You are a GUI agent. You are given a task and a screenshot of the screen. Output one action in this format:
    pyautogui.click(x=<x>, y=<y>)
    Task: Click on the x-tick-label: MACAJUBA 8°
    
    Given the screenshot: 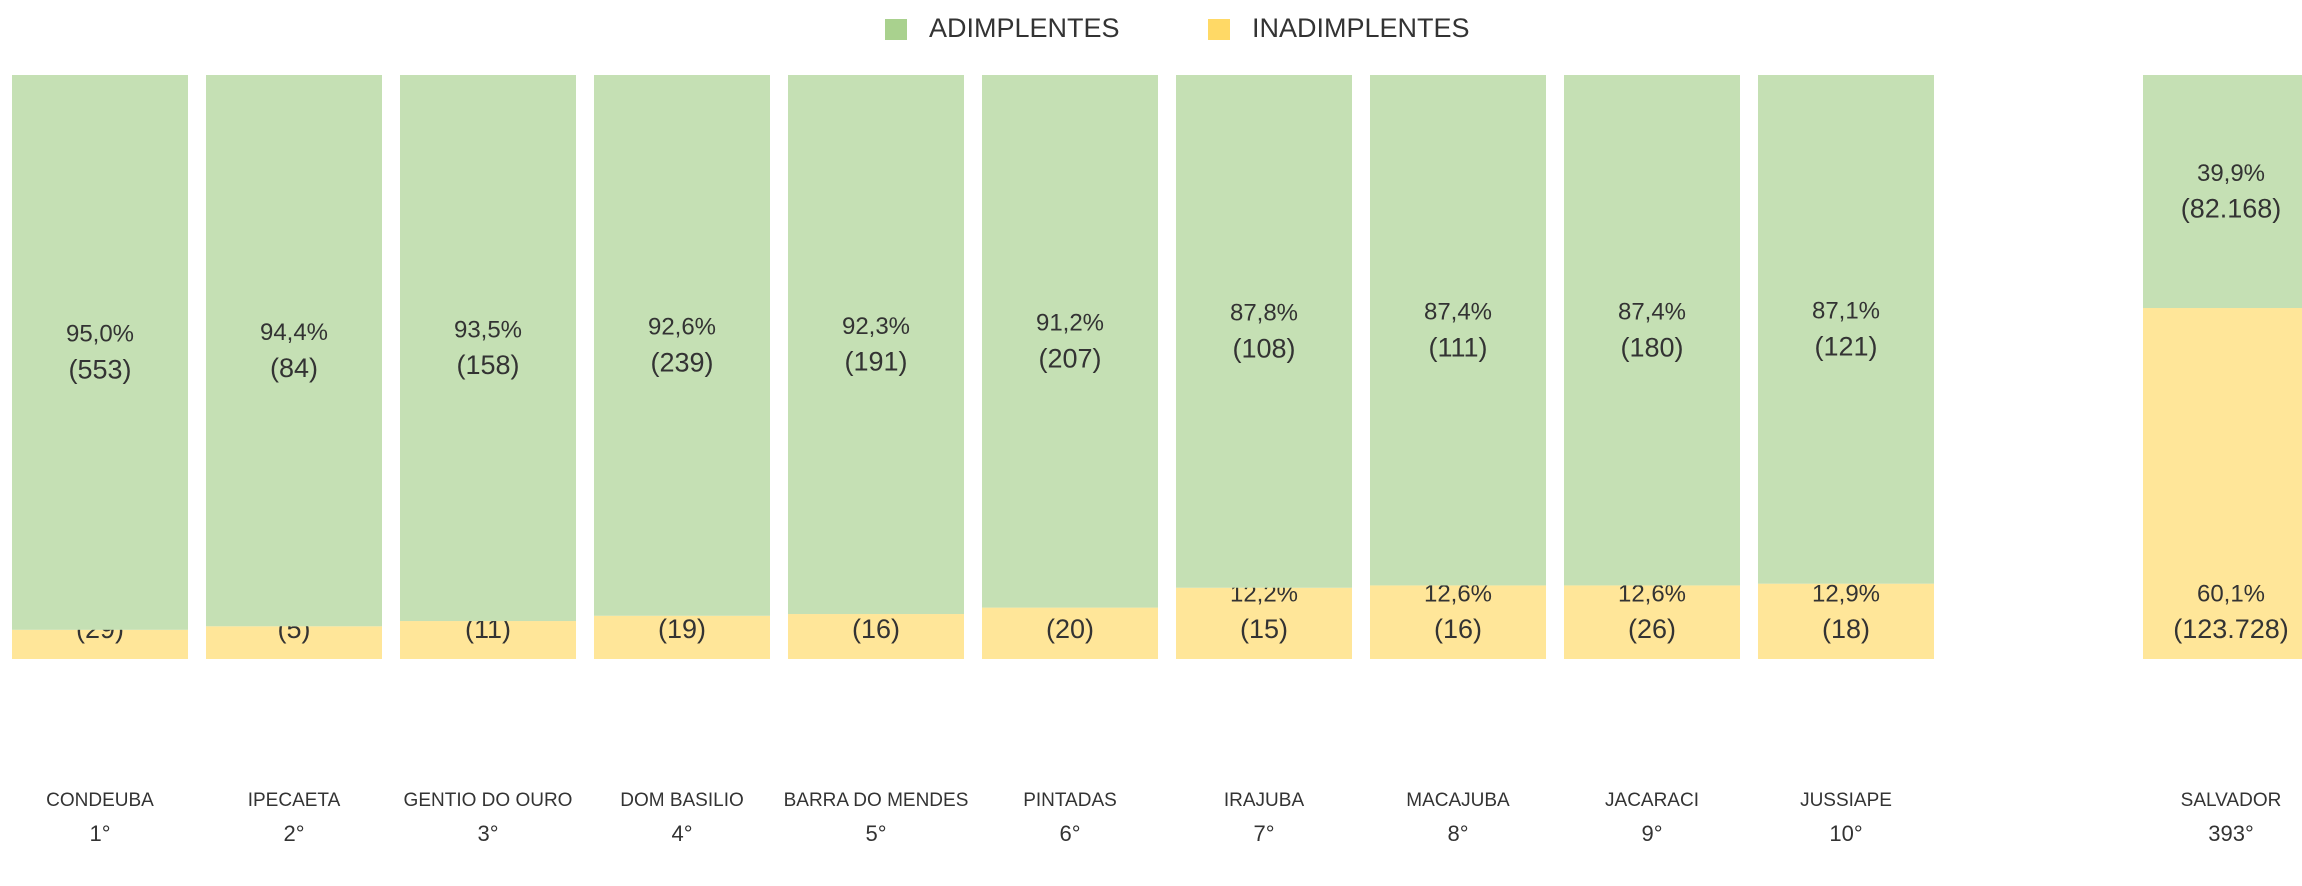 What is the action you would take?
    pyautogui.click(x=1458, y=819)
    